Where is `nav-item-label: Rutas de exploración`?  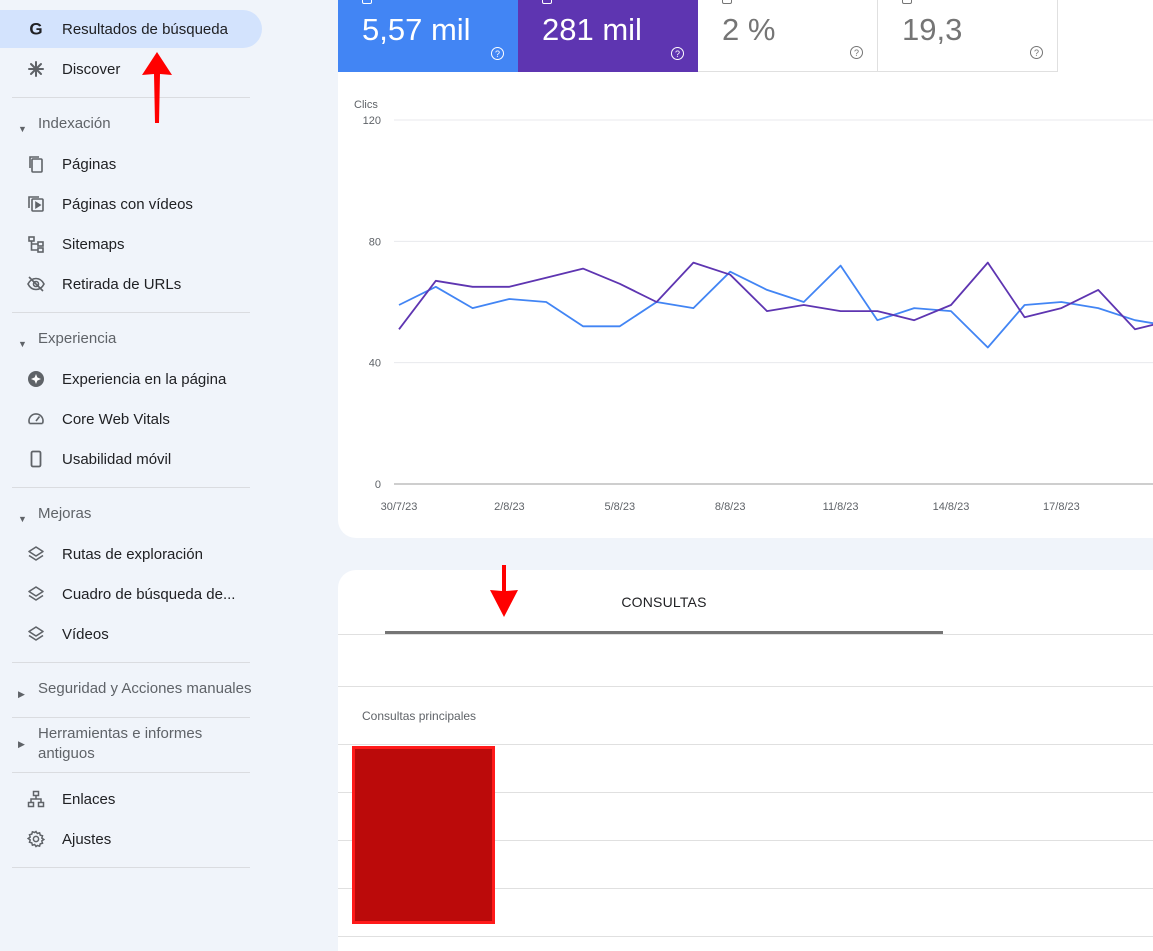 nav-item-label: Rutas de exploración is located at coordinates (132, 554).